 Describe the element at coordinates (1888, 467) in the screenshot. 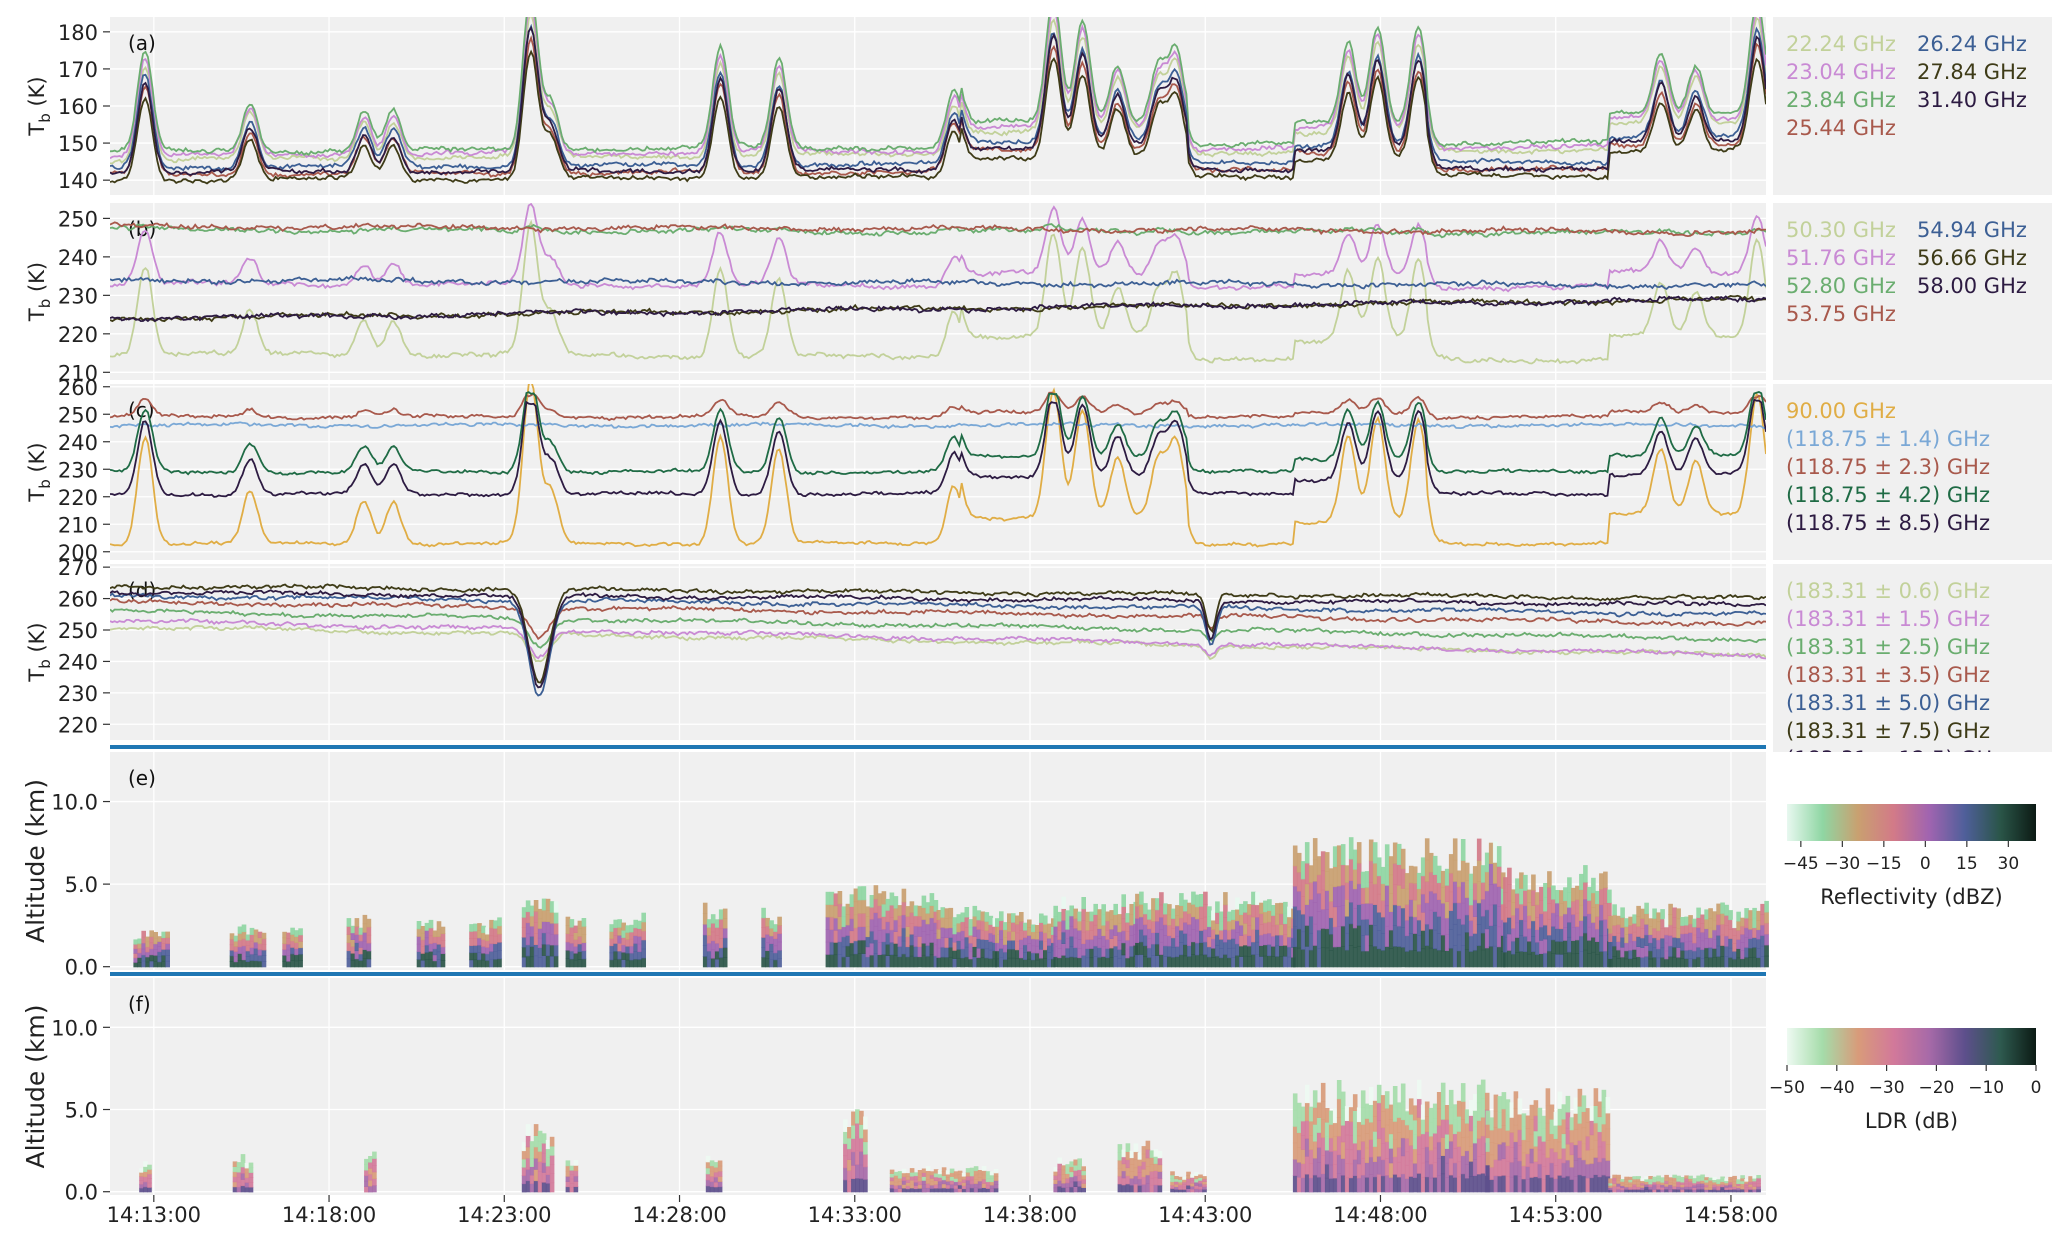

I see `legend-entry-118-75-2-3-ghz: (118.75 ± 2.3) GHz` at that location.